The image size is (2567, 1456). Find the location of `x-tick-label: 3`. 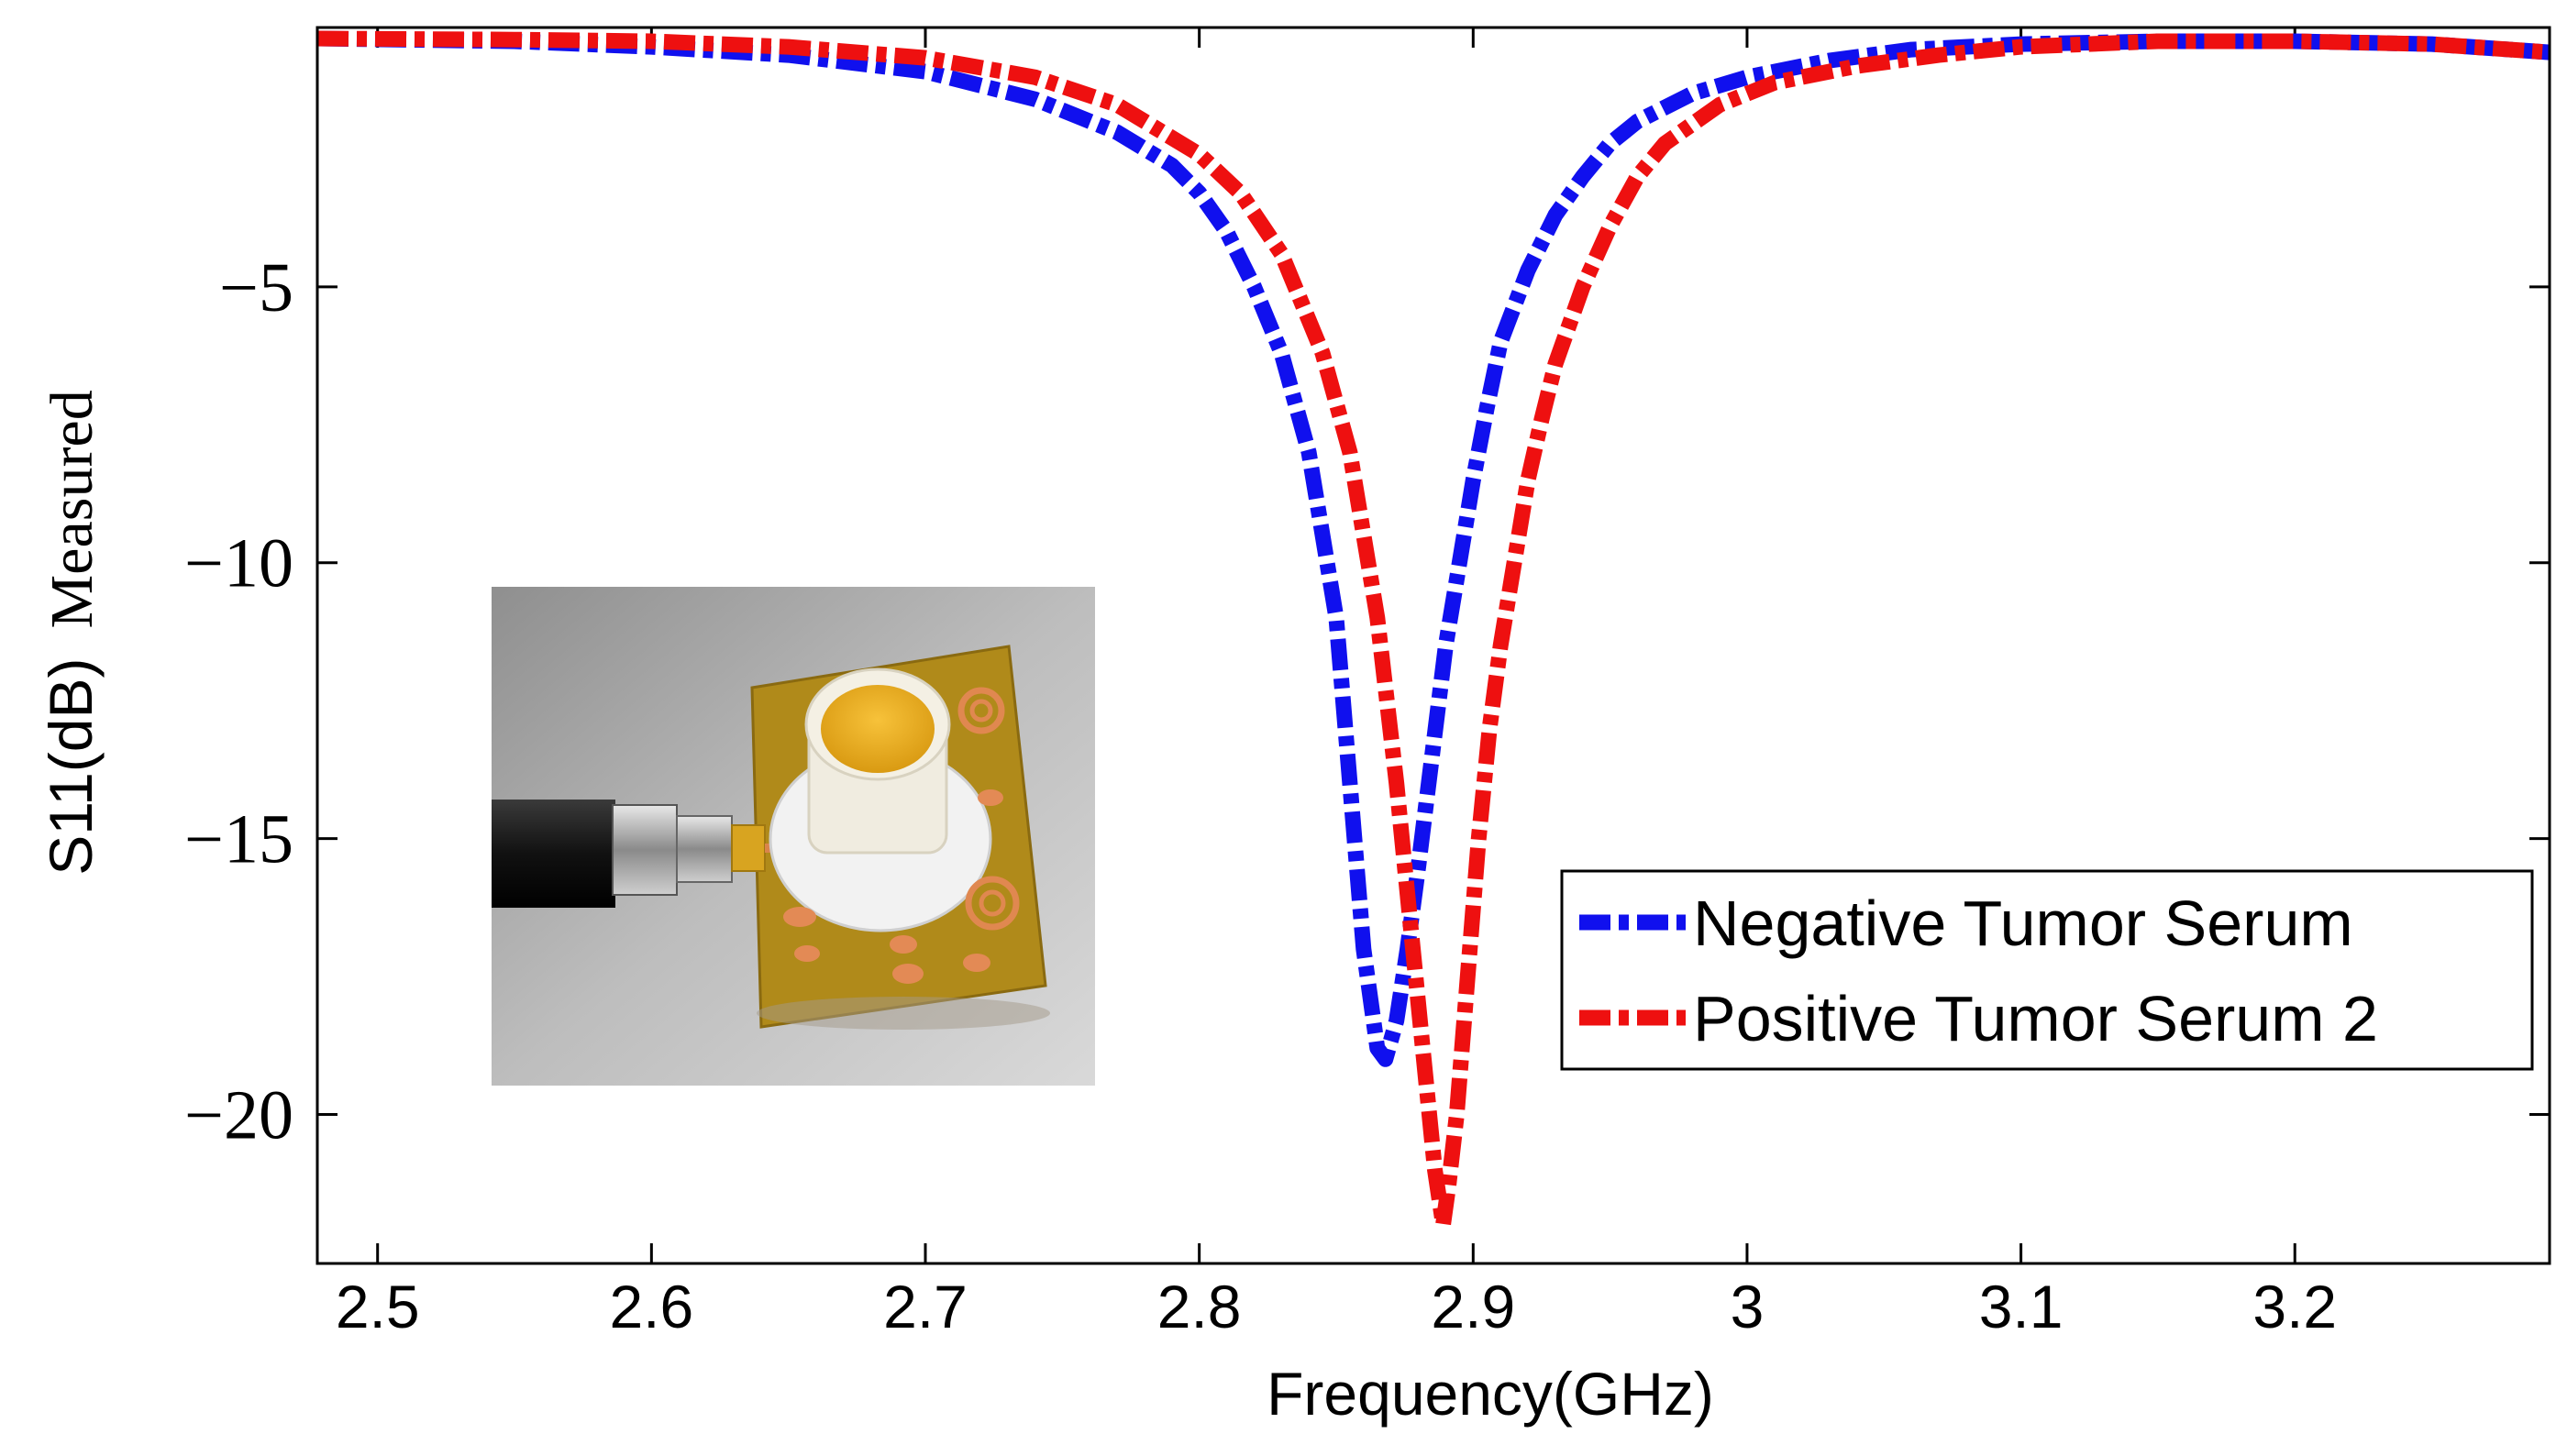

x-tick-label: 3 is located at coordinates (1748, 1306).